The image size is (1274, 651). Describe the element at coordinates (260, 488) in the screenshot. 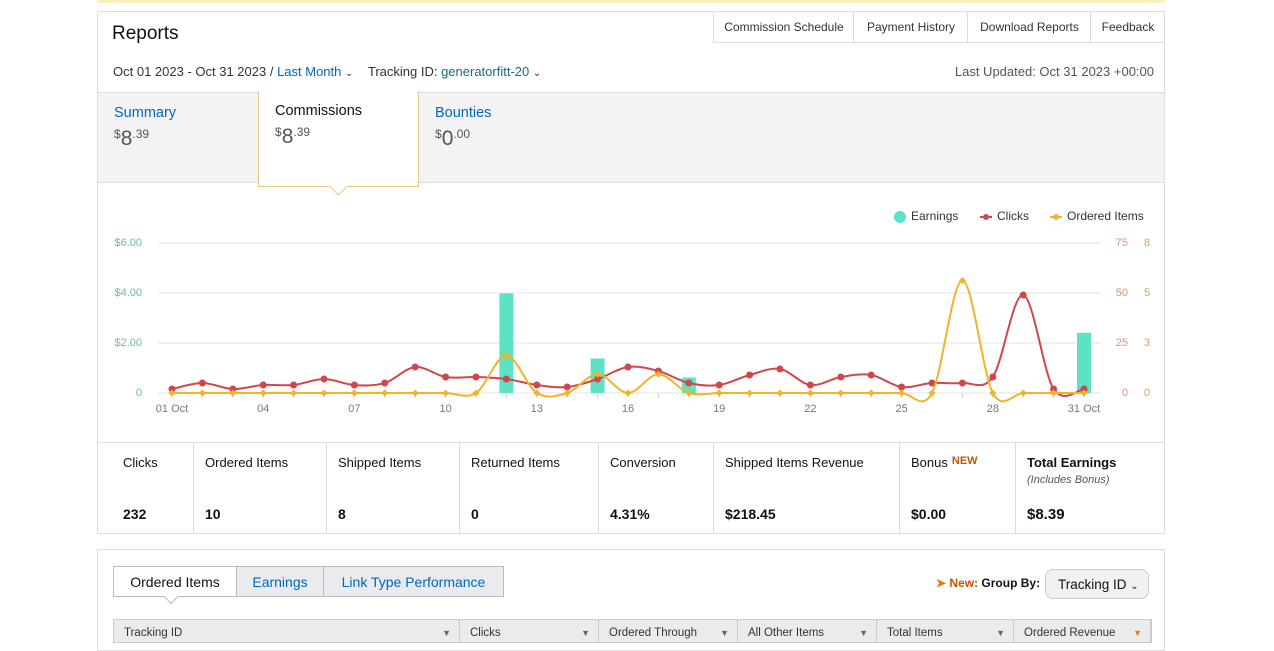

I see `stat-cell: Ordered Items 10` at that location.